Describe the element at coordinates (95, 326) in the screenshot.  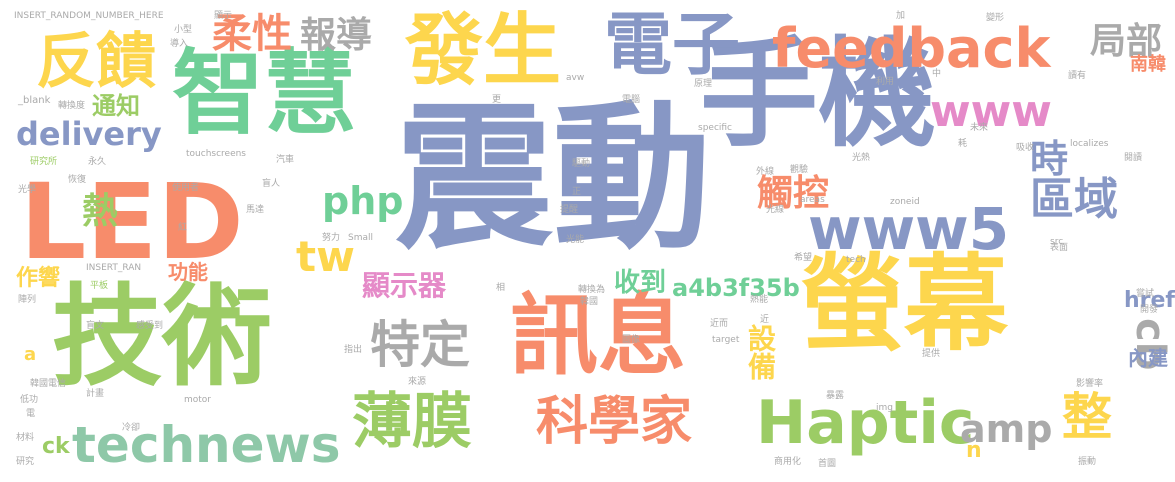
I see `word-mangwen: 盲文` at that location.